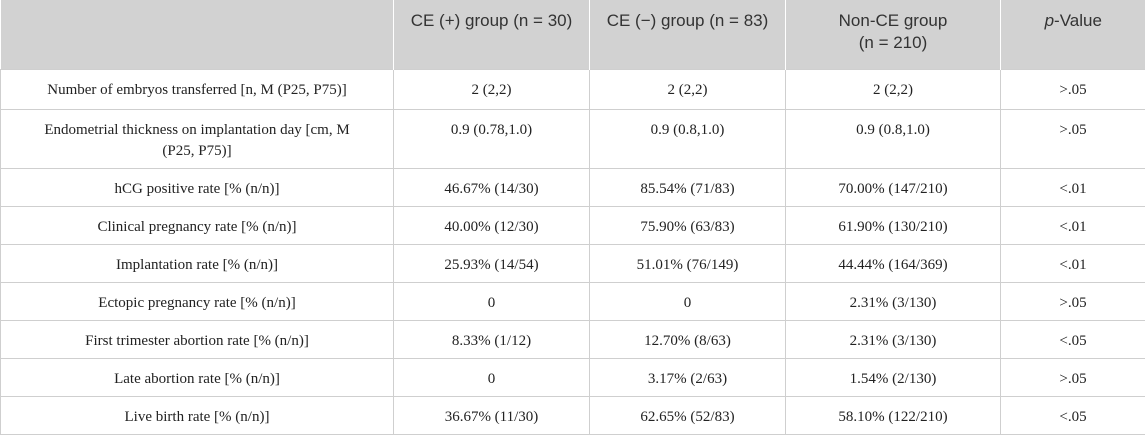 The width and height of the screenshot is (1145, 435). Describe the element at coordinates (1049, 20) in the screenshot. I see `header-p-italic: p` at that location.